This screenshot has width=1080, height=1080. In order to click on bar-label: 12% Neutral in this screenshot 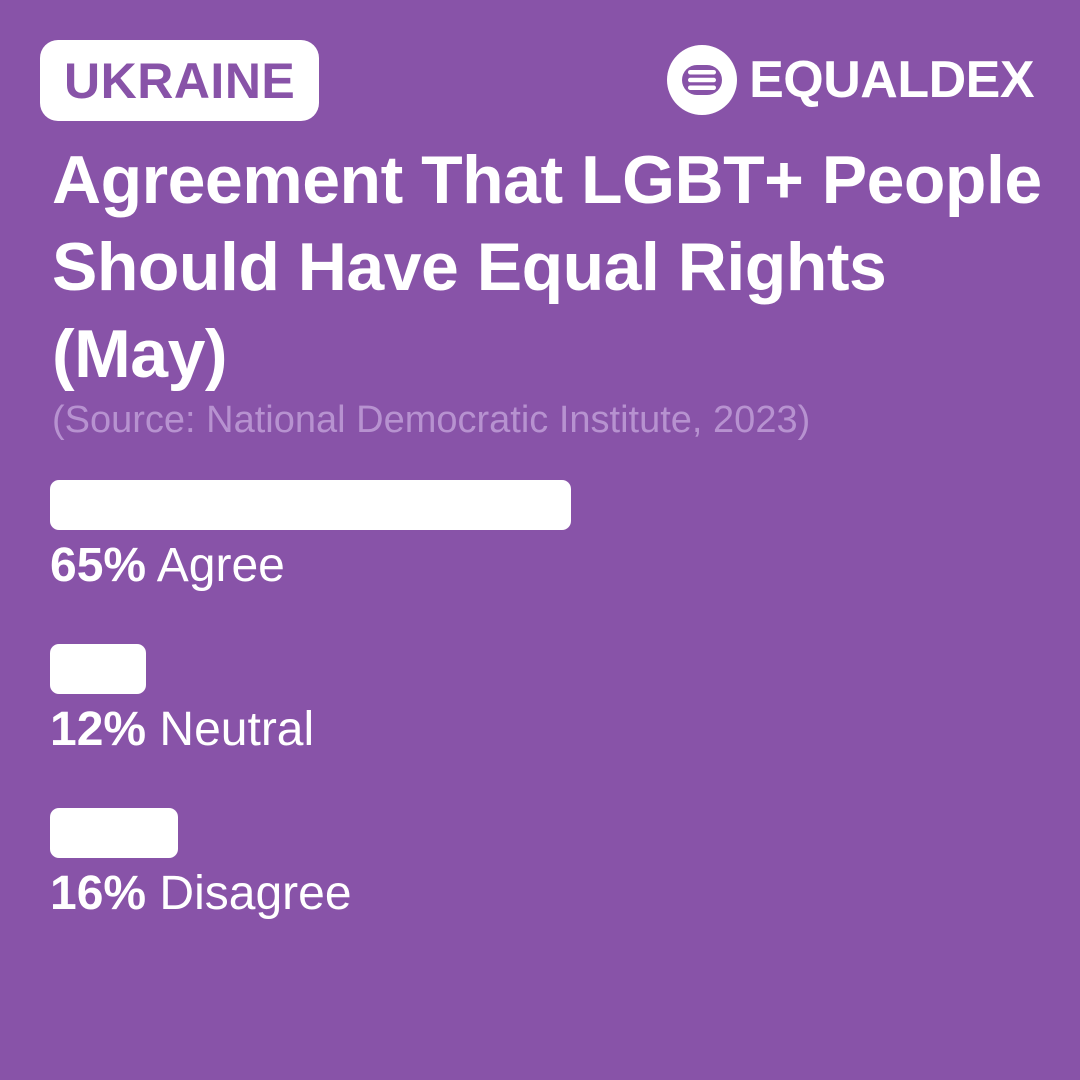, I will do `click(182, 730)`.